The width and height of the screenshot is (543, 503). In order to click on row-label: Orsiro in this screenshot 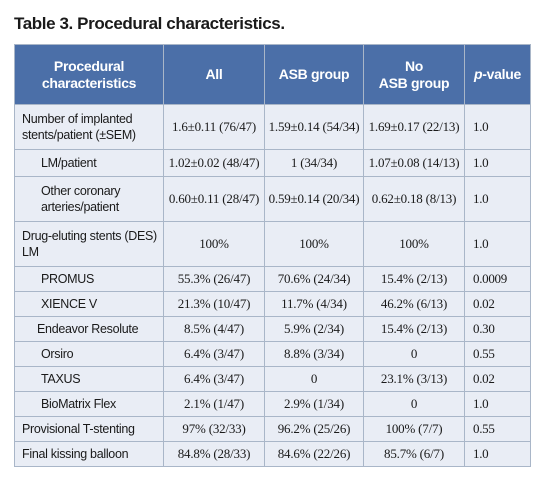, I will do `click(89, 354)`.